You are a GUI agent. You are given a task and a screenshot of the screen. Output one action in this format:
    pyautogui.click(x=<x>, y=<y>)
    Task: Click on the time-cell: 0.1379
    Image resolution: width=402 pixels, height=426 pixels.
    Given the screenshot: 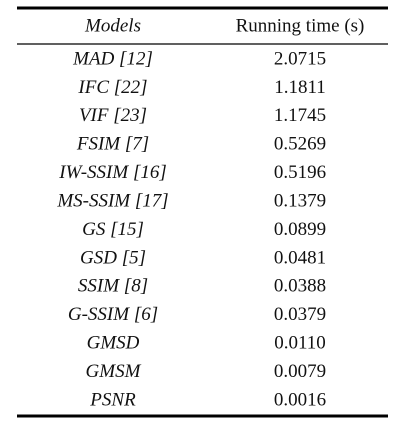 What is the action you would take?
    pyautogui.click(x=300, y=200)
    